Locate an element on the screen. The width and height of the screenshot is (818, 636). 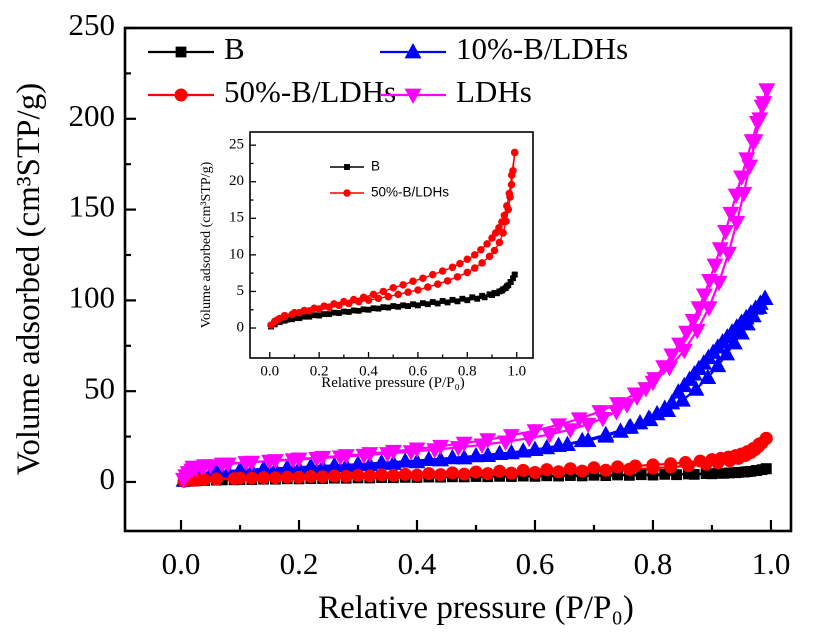
x-tick-label: 0.0 is located at coordinates (269, 371).